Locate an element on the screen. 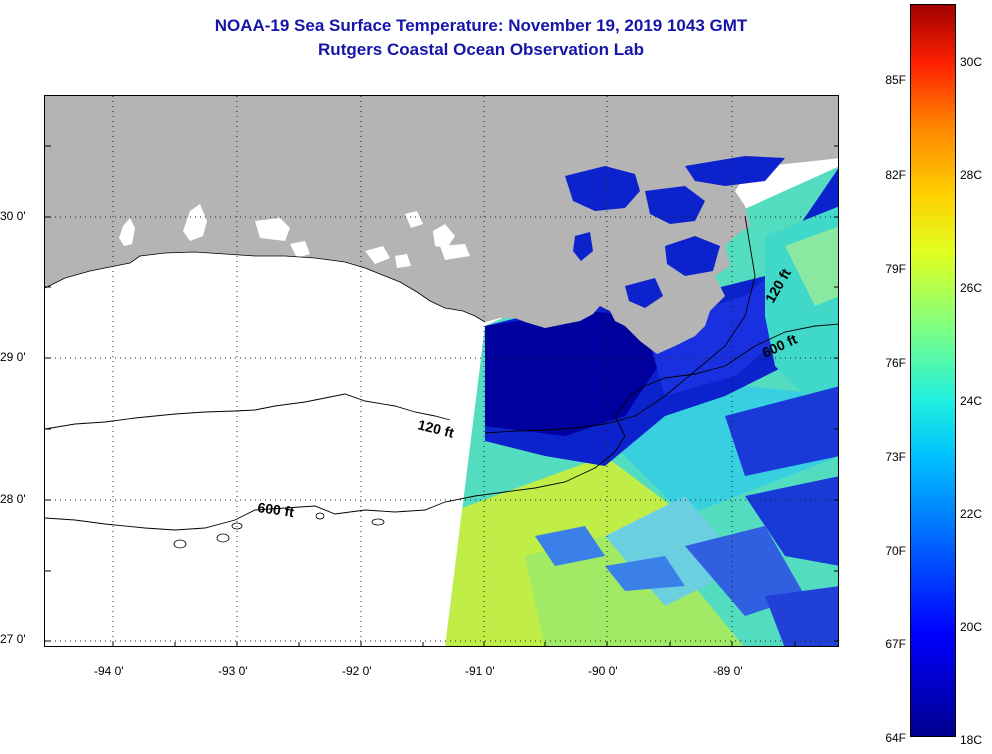 The height and width of the screenshot is (754, 992). colorbar-f-64: 64F is located at coordinates (895, 738).